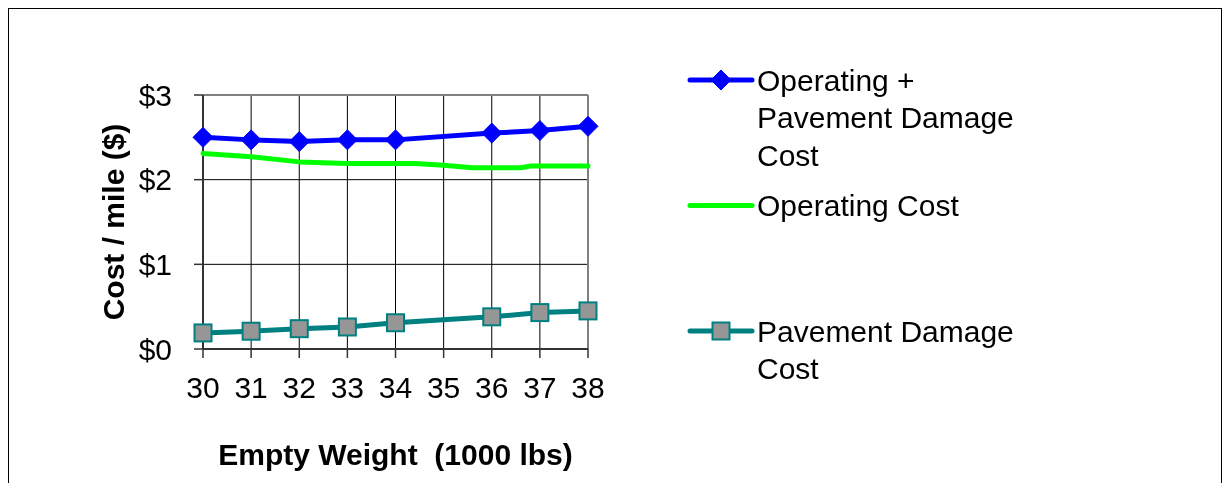 This screenshot has width=1230, height=483. I want to click on x-axis-title: Empty Weight (1000 lbs), so click(395, 454).